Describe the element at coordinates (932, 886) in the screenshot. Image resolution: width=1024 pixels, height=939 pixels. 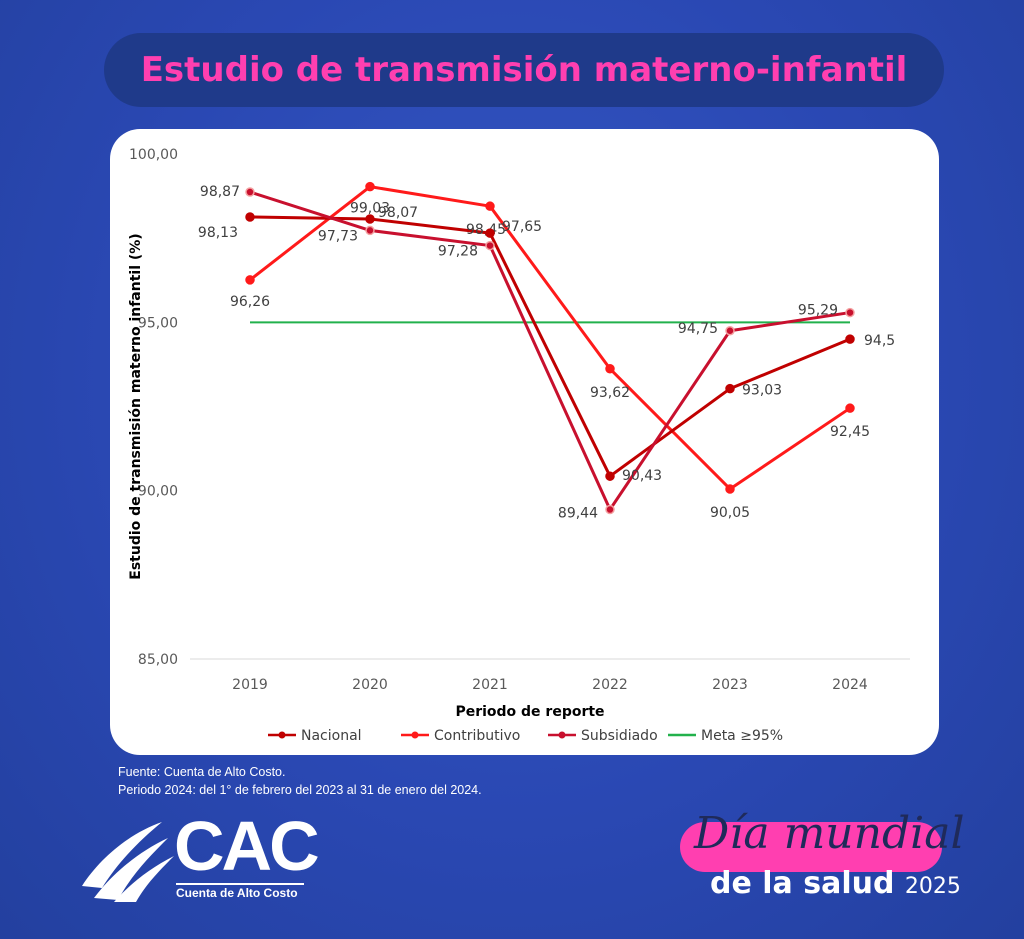
I see `campaign-year: 2025` at that location.